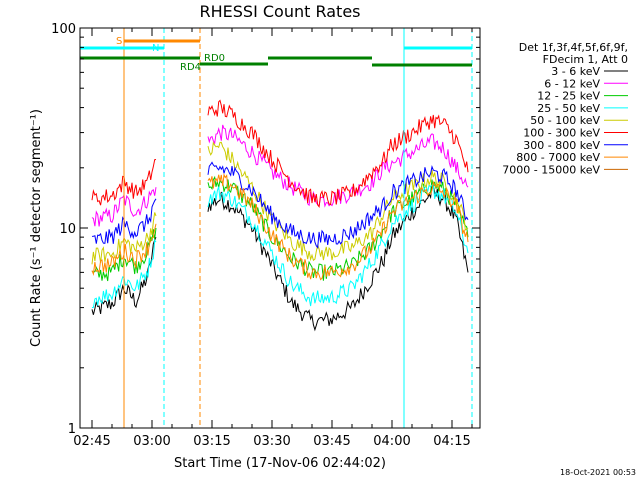 The width and height of the screenshot is (640, 484). I want to click on x-tick-label-0: 02:45, so click(91, 441).